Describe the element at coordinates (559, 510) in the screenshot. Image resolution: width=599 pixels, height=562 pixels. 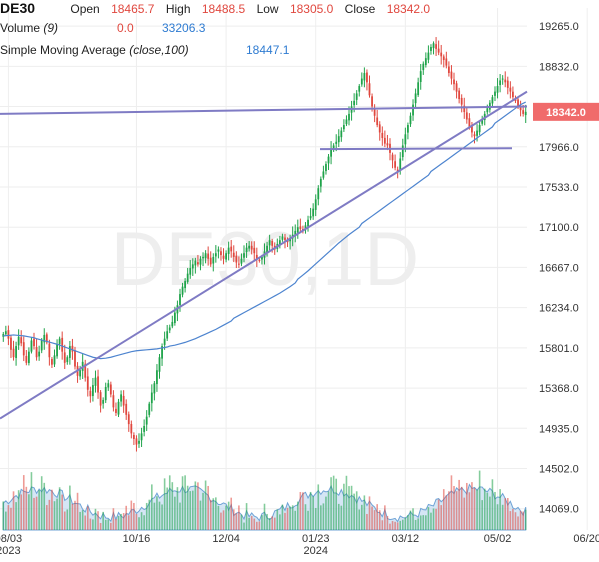
I see `y-tick-label: 14069.0` at that location.